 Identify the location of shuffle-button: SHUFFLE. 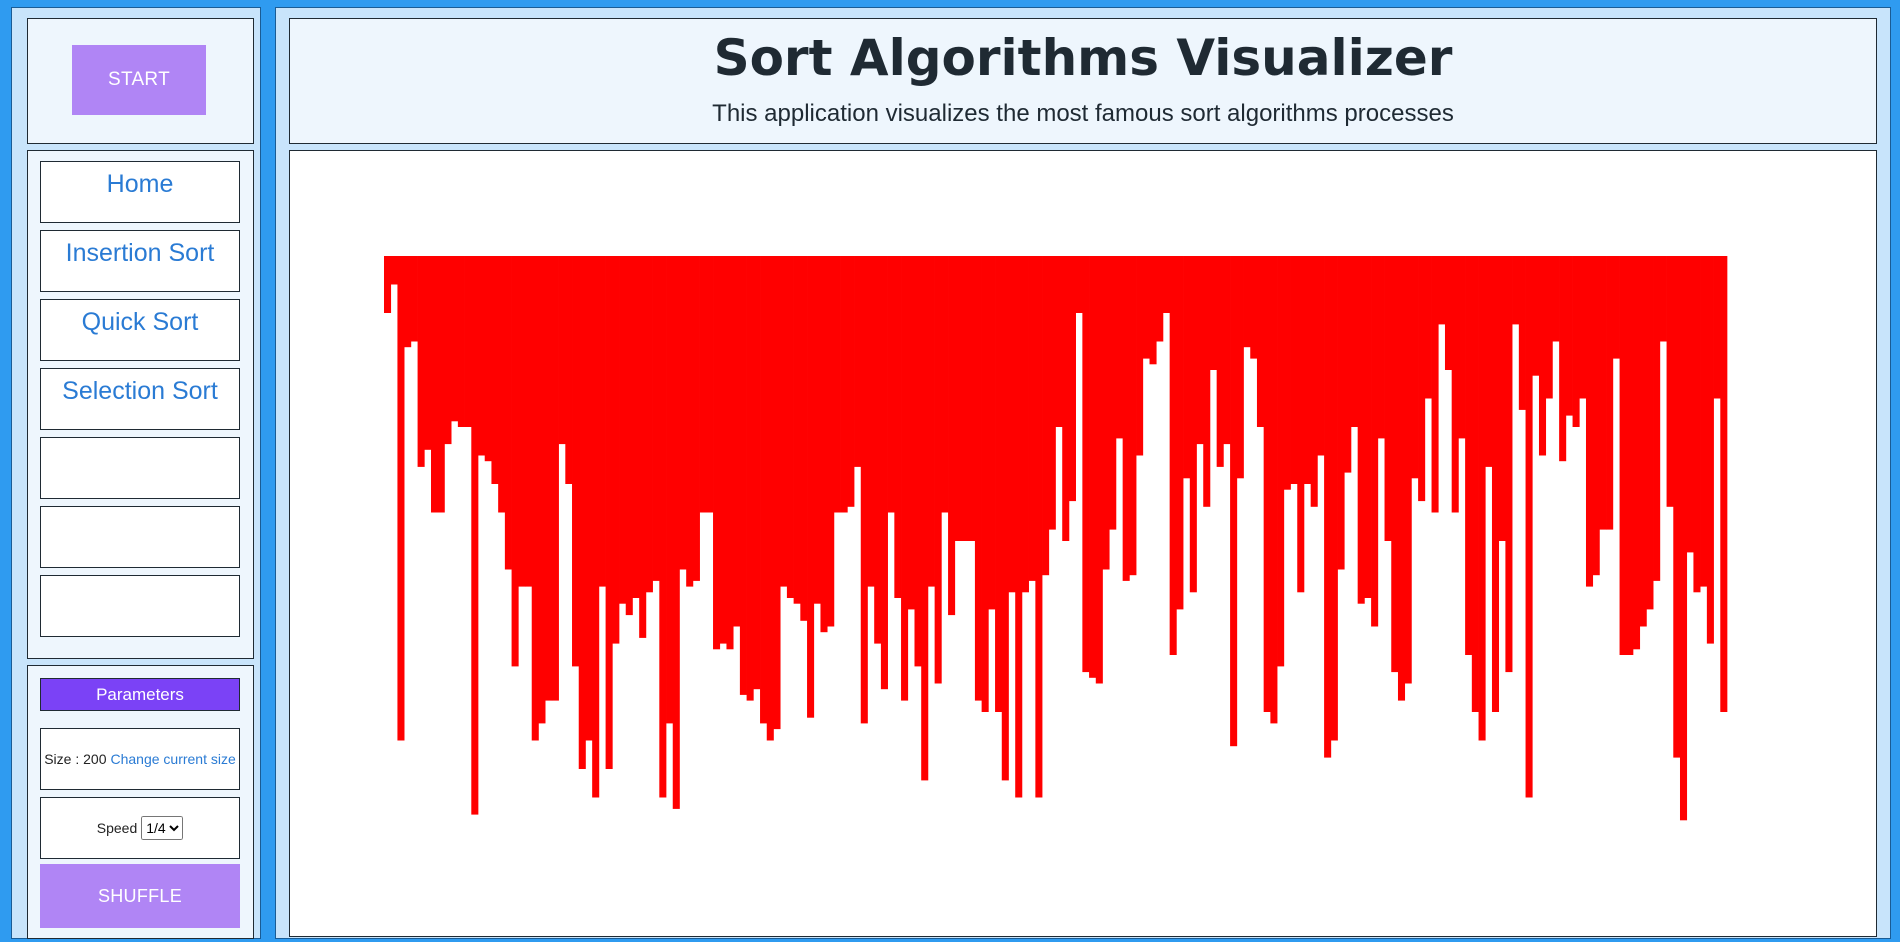
(140, 896).